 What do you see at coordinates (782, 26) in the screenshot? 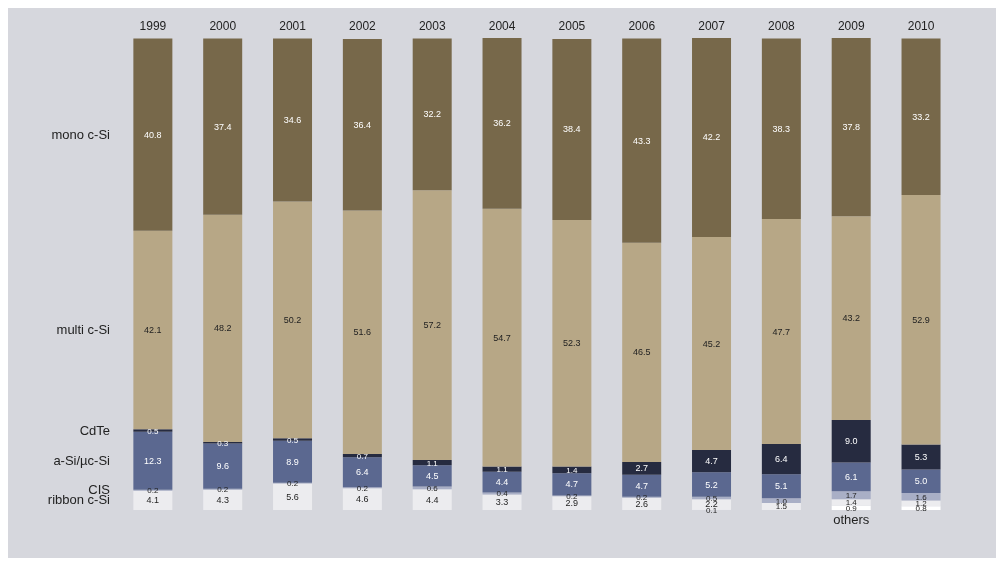
I see `x-tick-label: 2008` at bounding box center [782, 26].